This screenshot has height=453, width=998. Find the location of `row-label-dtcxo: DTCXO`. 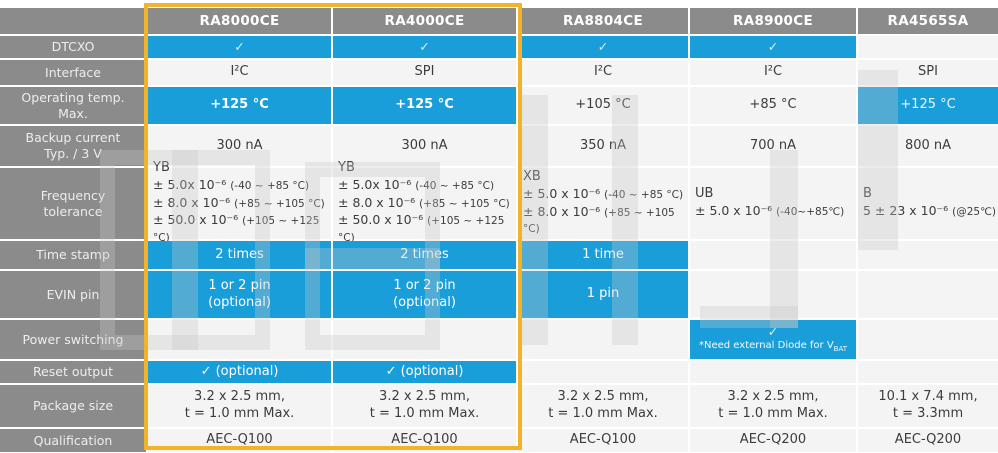

row-label-dtcxo: DTCXO is located at coordinates (73, 47).